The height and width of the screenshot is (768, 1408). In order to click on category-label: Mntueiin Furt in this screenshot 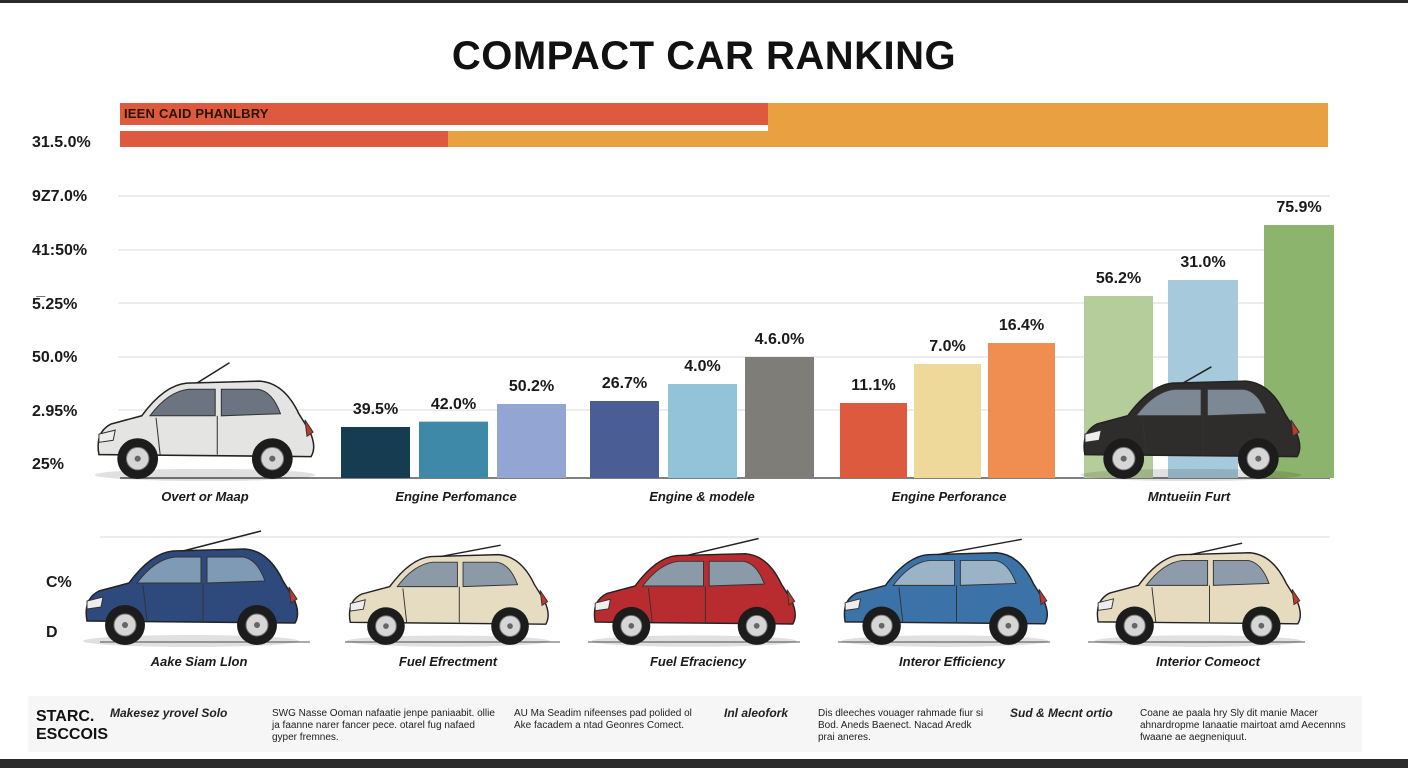, I will do `click(1189, 496)`.